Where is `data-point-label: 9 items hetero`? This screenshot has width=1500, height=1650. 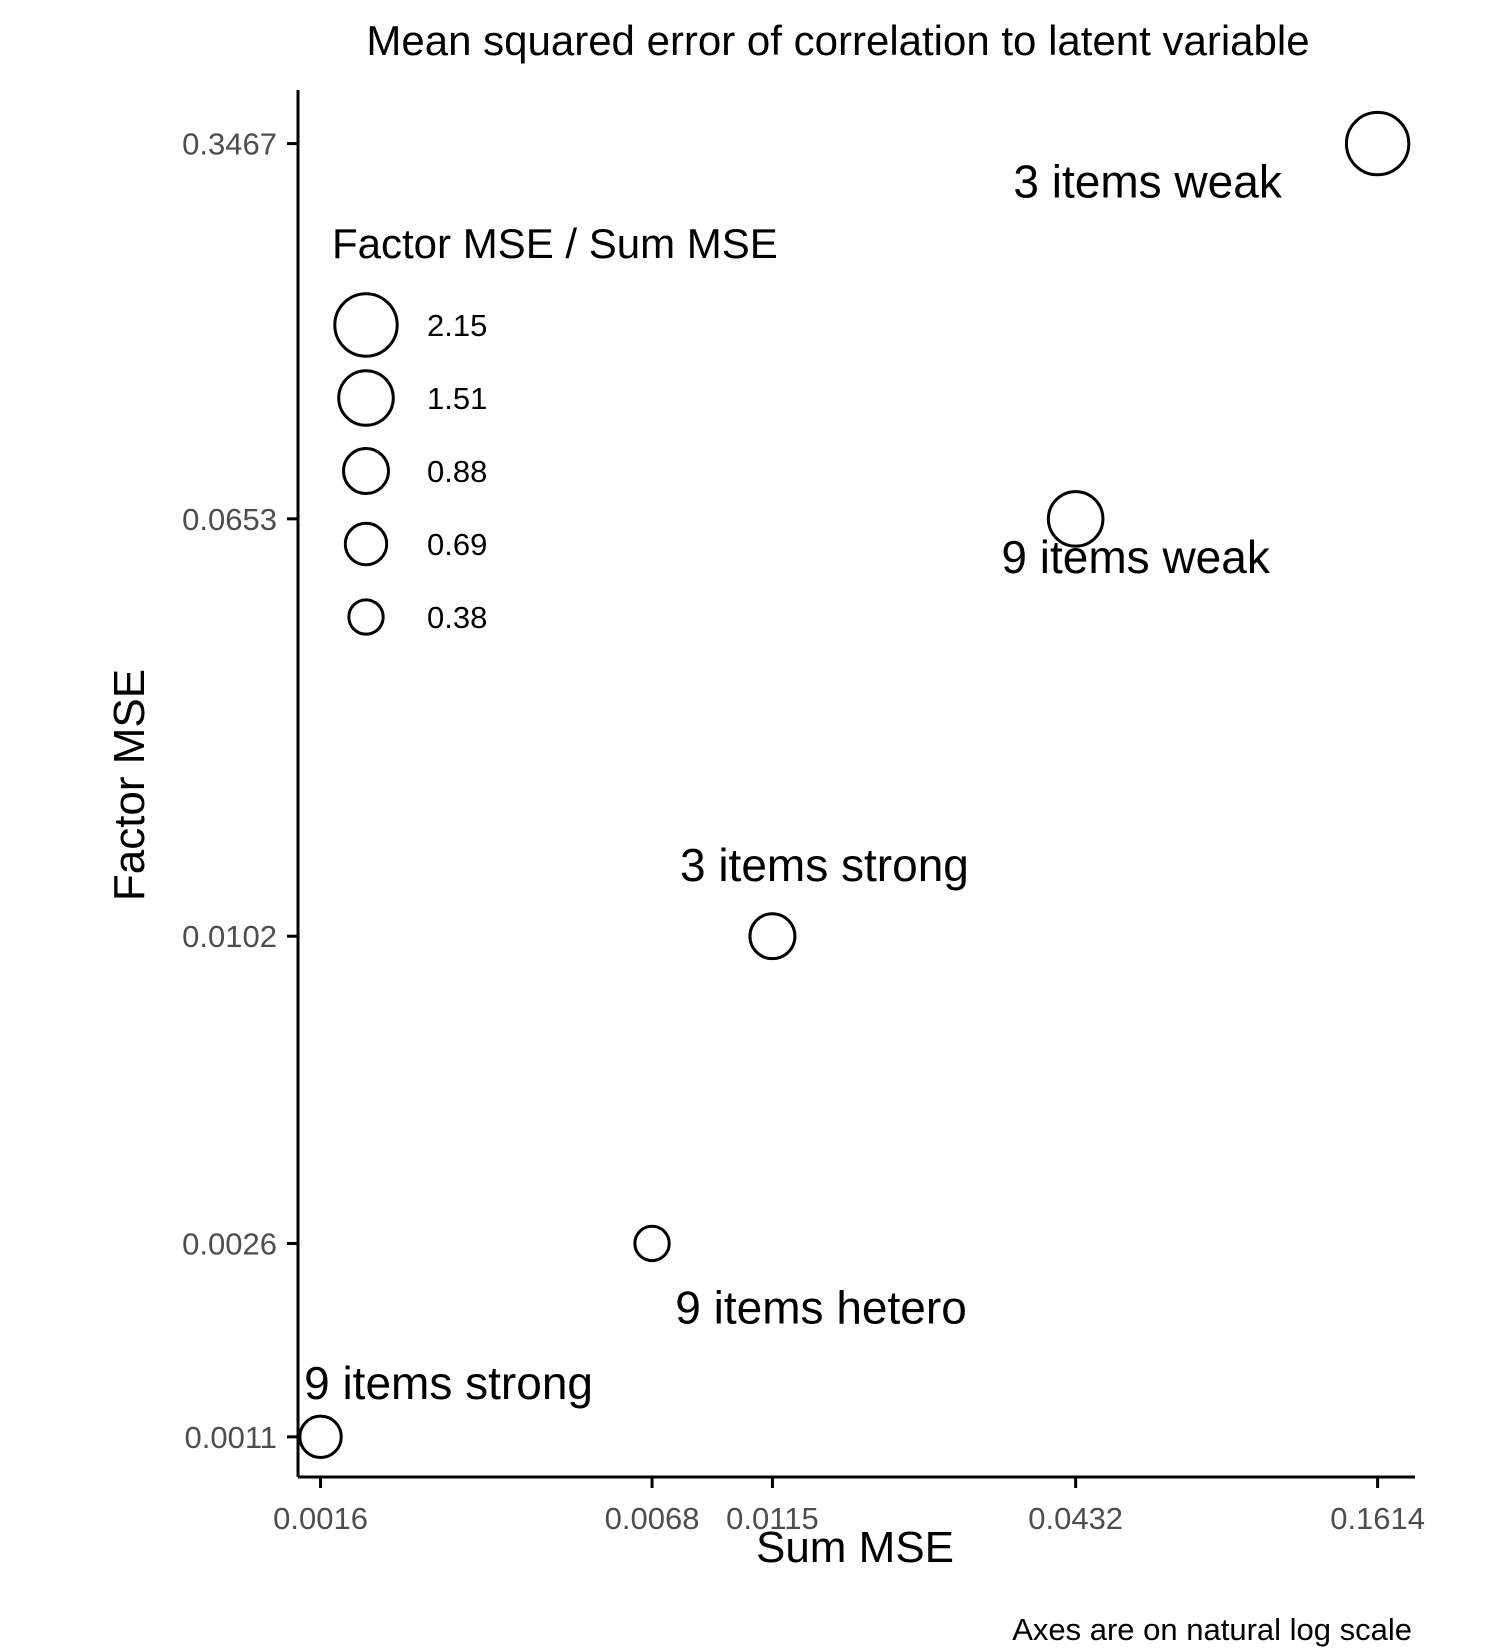 data-point-label: 9 items hetero is located at coordinates (820, 1307).